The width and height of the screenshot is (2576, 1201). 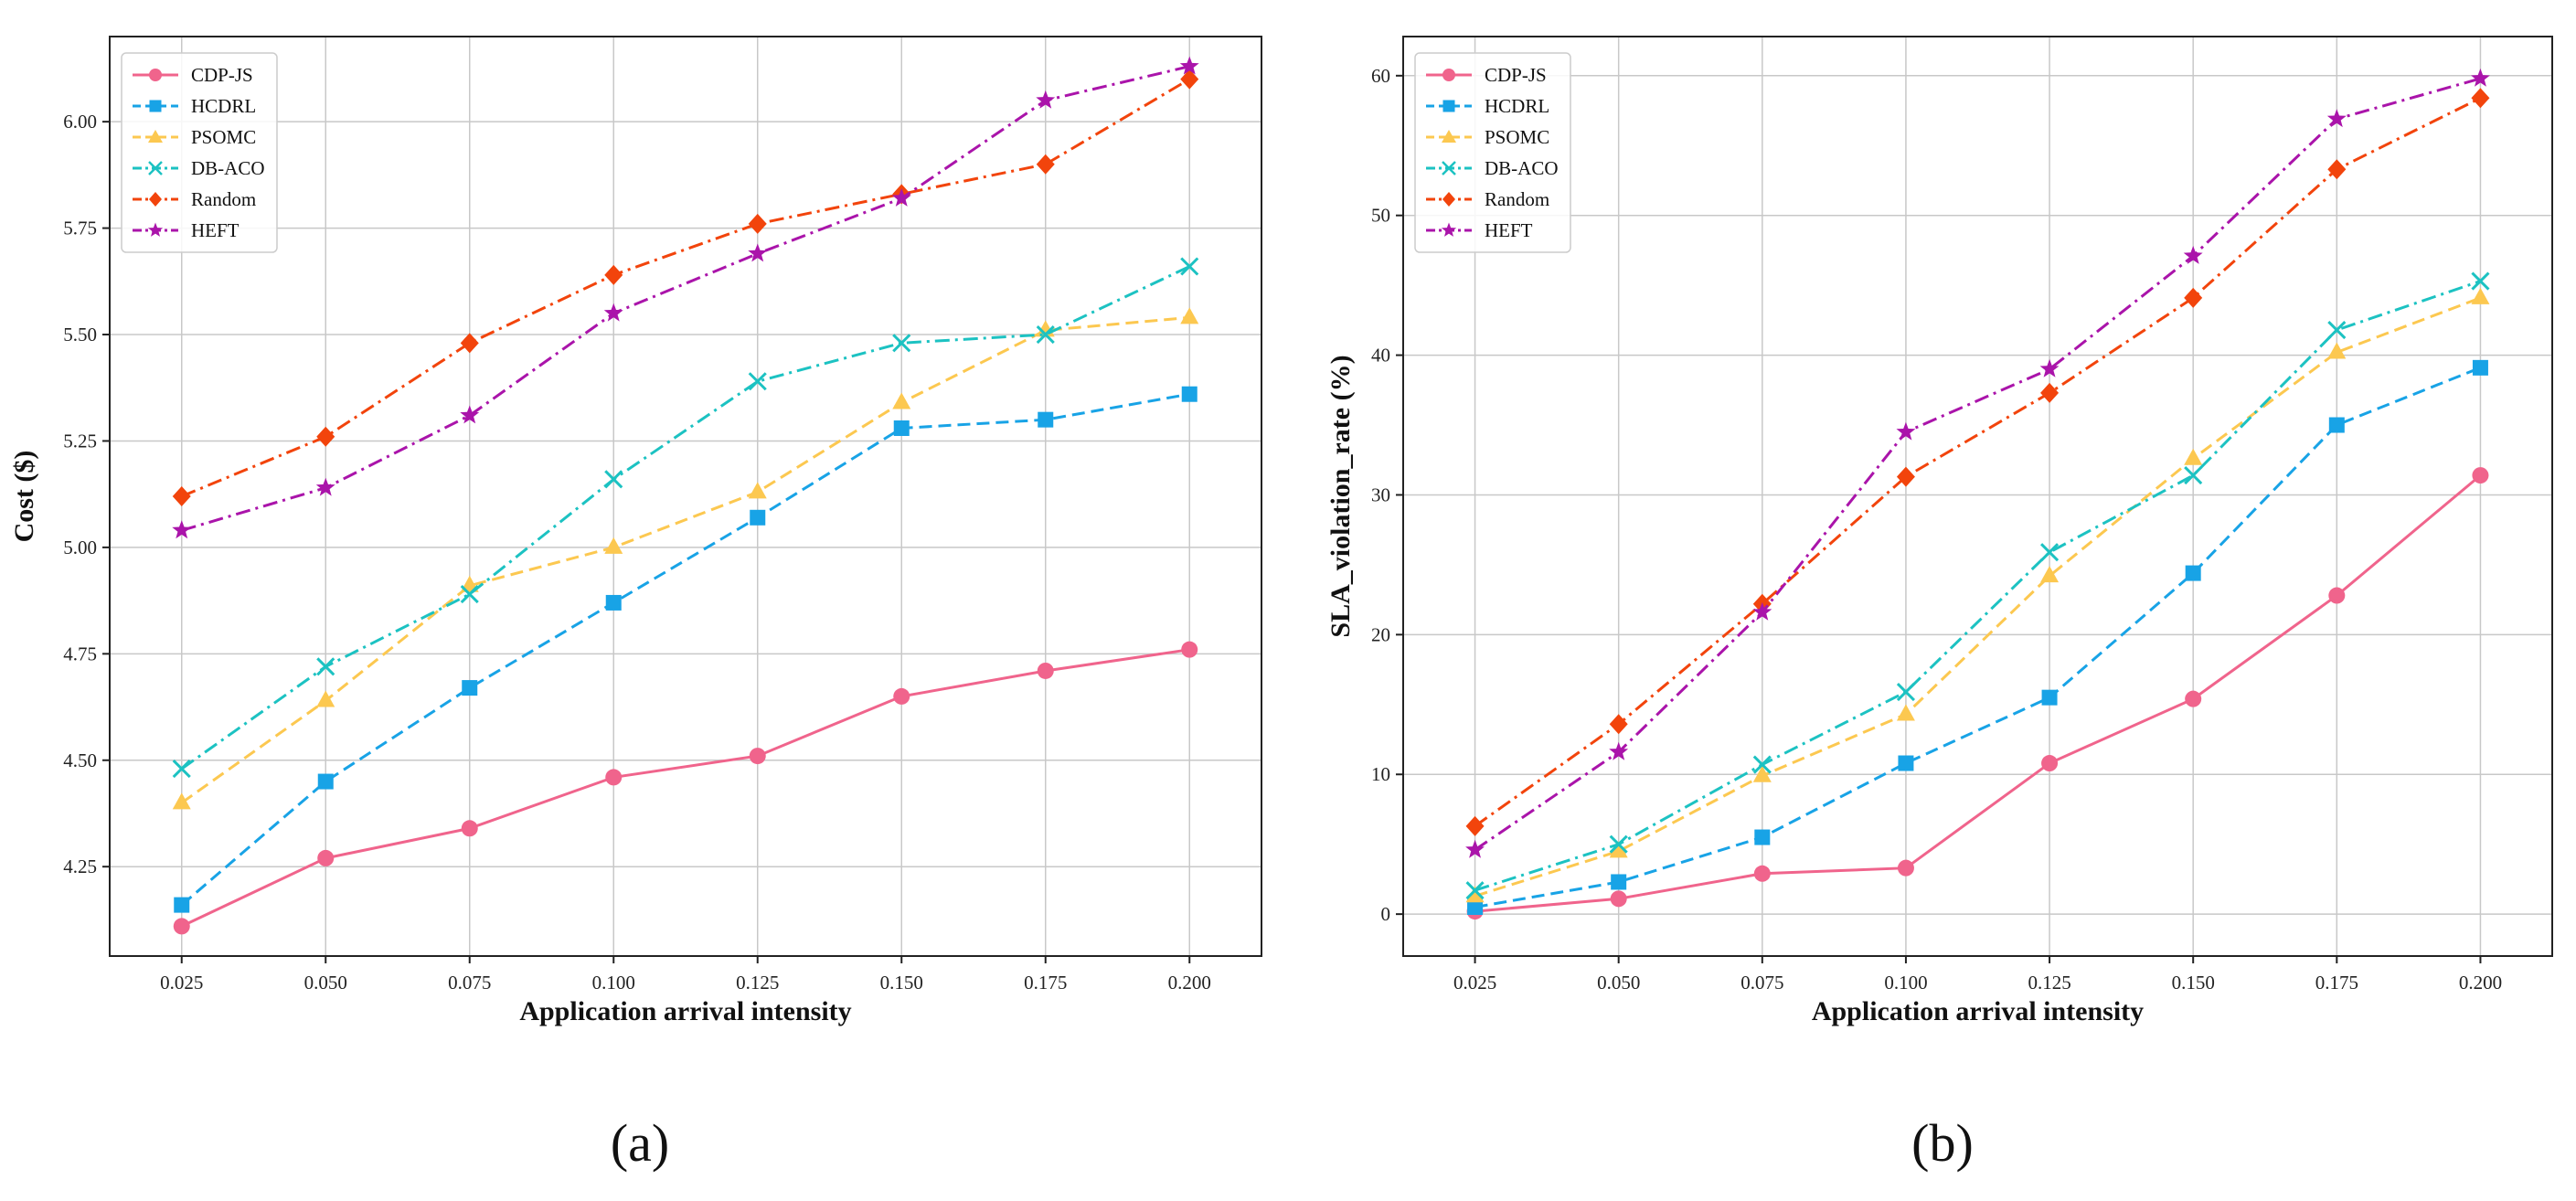 I want to click on legend-item-random: Random, so click(x=194, y=199).